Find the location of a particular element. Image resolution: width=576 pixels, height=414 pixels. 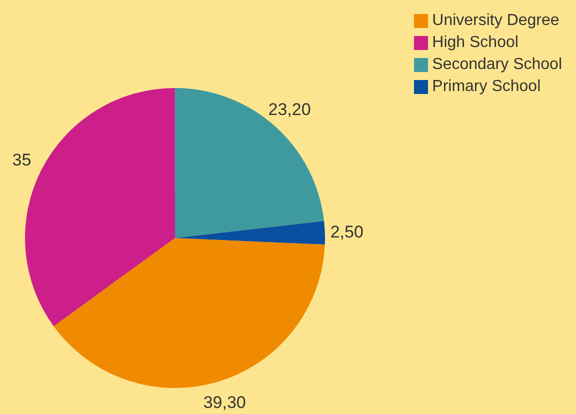

legend-label: University Degree is located at coordinates (496, 20).